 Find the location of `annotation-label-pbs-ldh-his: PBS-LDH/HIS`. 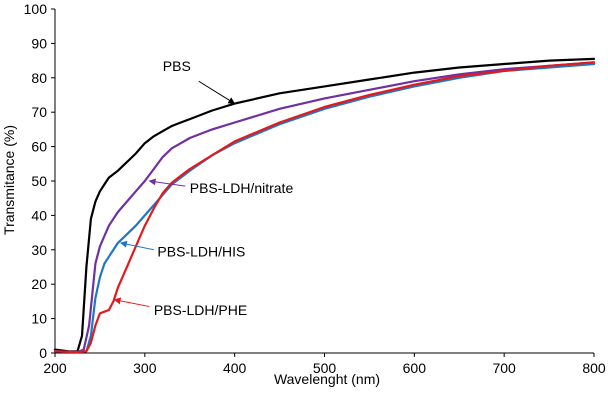

annotation-label-pbs-ldh-his: PBS-LDH/HIS is located at coordinates (201, 252).